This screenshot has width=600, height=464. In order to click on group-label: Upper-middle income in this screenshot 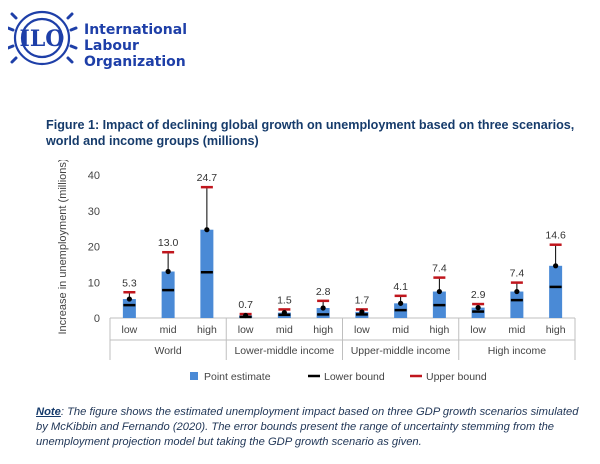, I will do `click(401, 351)`.